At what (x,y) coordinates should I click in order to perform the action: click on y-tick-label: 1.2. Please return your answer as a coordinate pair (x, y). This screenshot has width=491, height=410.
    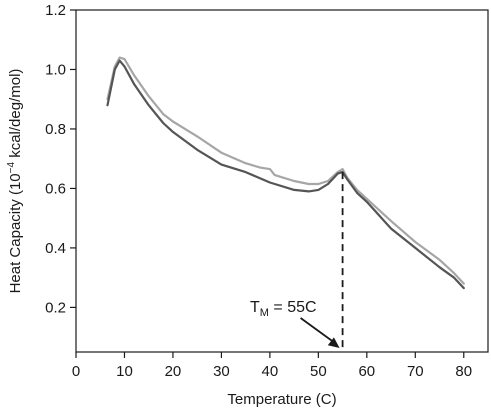
    Looking at the image, I should click on (55, 10).